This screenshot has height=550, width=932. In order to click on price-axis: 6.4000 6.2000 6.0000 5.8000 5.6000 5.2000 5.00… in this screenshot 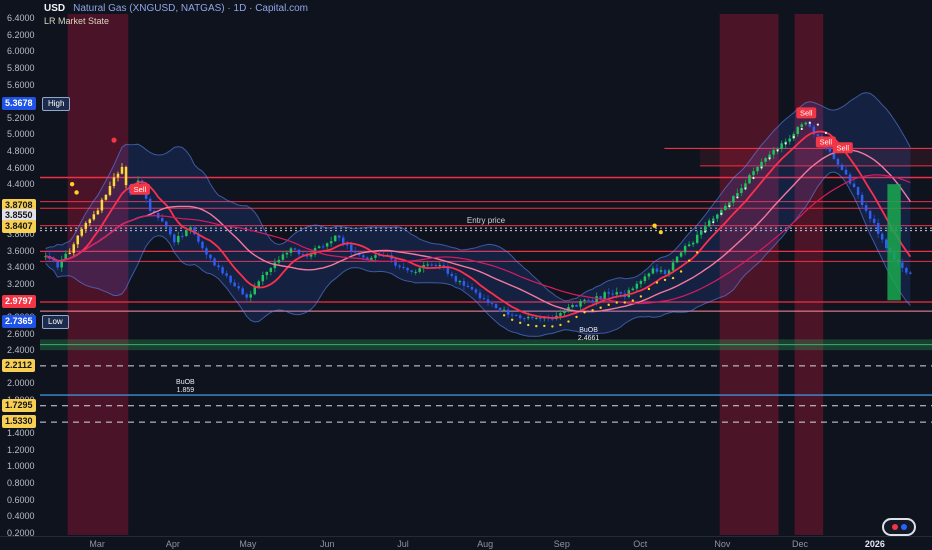, I will do `click(35, 269)`.